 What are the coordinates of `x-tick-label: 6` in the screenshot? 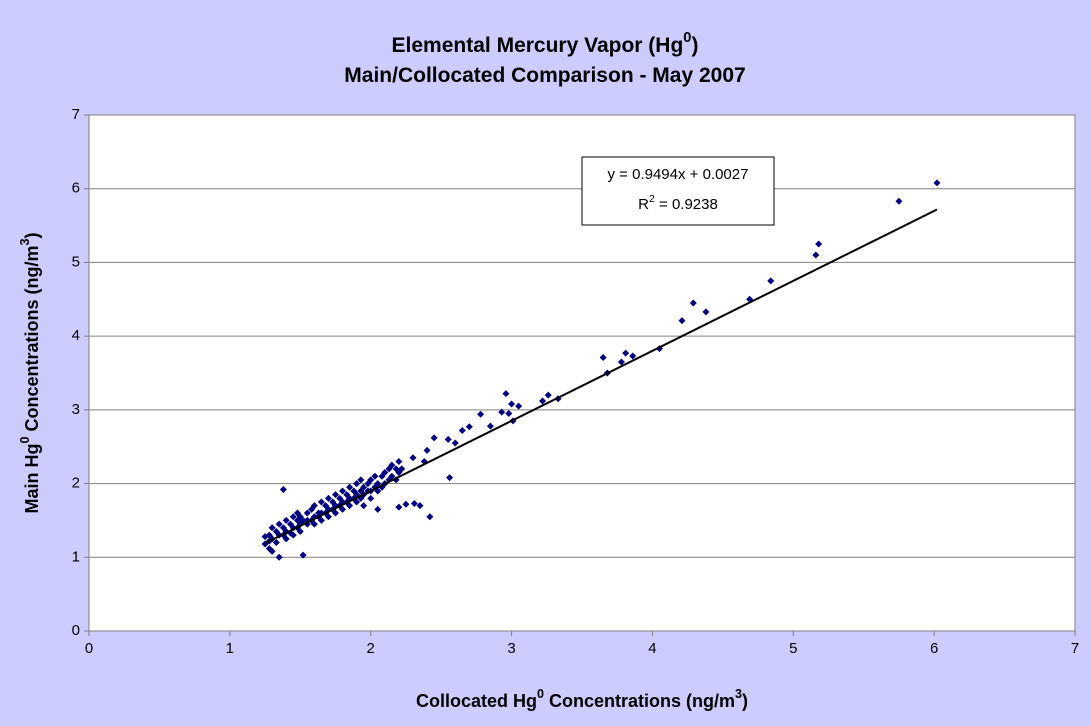 It's located at (934, 648).